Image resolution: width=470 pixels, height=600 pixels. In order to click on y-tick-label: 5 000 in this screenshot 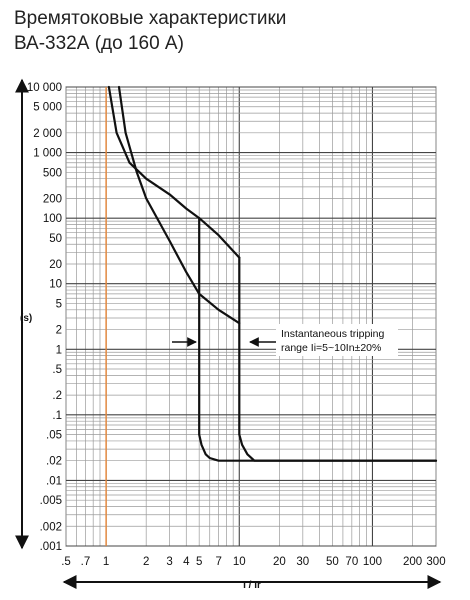, I will do `click(47, 108)`.